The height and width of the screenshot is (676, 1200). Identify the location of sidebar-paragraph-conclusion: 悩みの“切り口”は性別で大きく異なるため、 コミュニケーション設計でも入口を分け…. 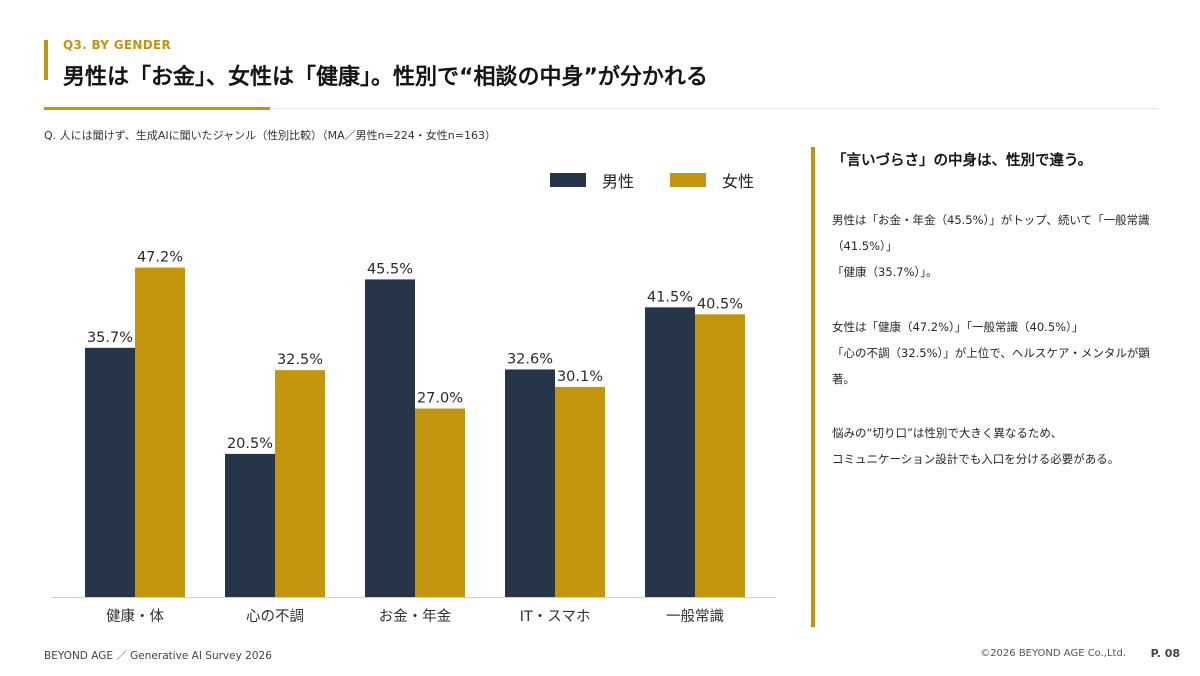
(975, 446).